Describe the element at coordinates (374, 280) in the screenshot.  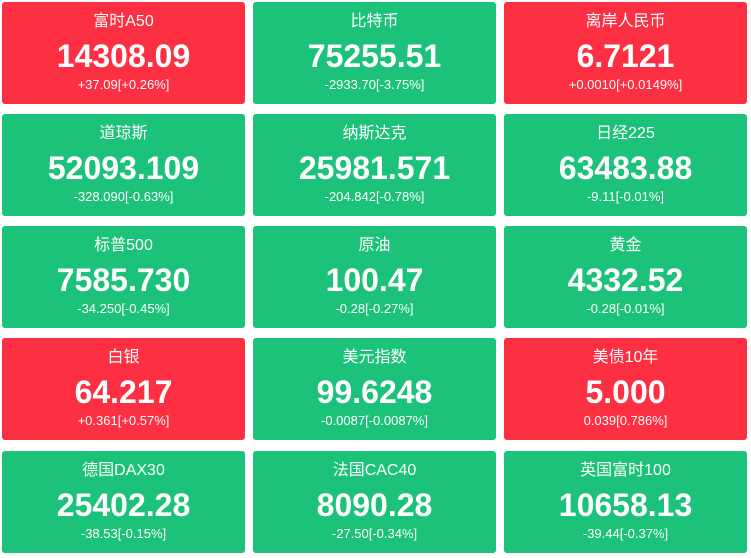
I see `quote-price: 100.47` at that location.